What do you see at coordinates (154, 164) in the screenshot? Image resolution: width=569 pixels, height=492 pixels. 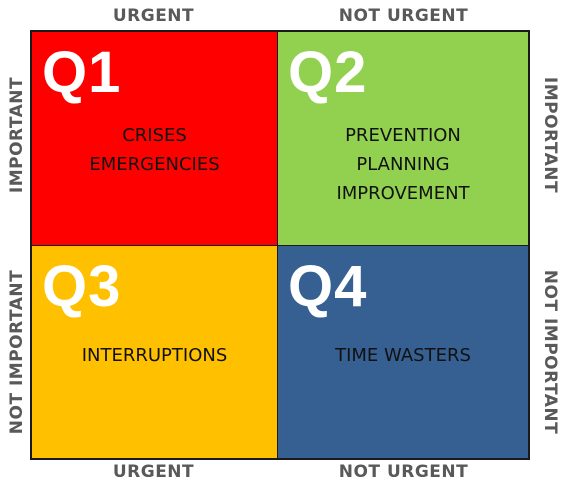 I see `quadrant-q1-line: EMERGENCIES` at bounding box center [154, 164].